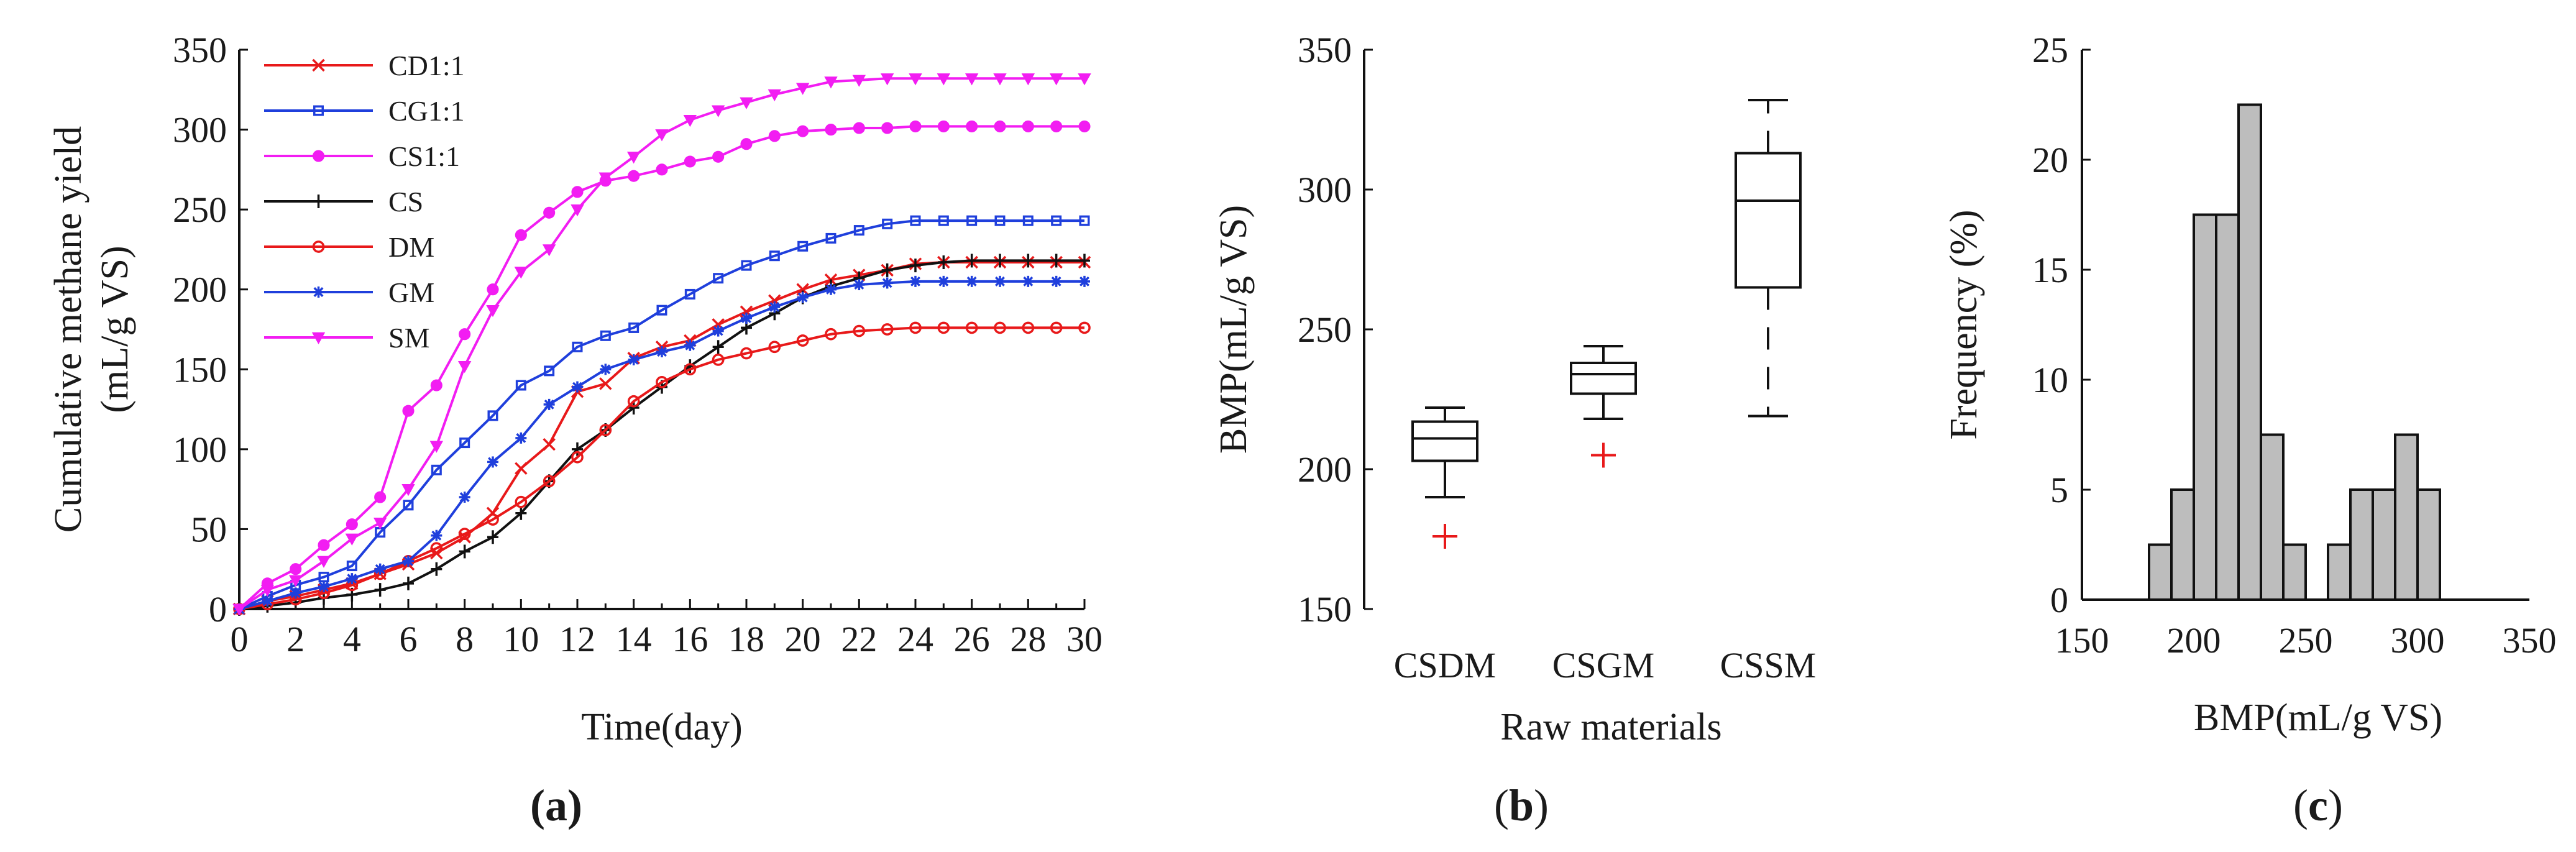 This screenshot has width=2576, height=852. Describe the element at coordinates (2059, 600) in the screenshot. I see `y-tick-label: 0` at that location.